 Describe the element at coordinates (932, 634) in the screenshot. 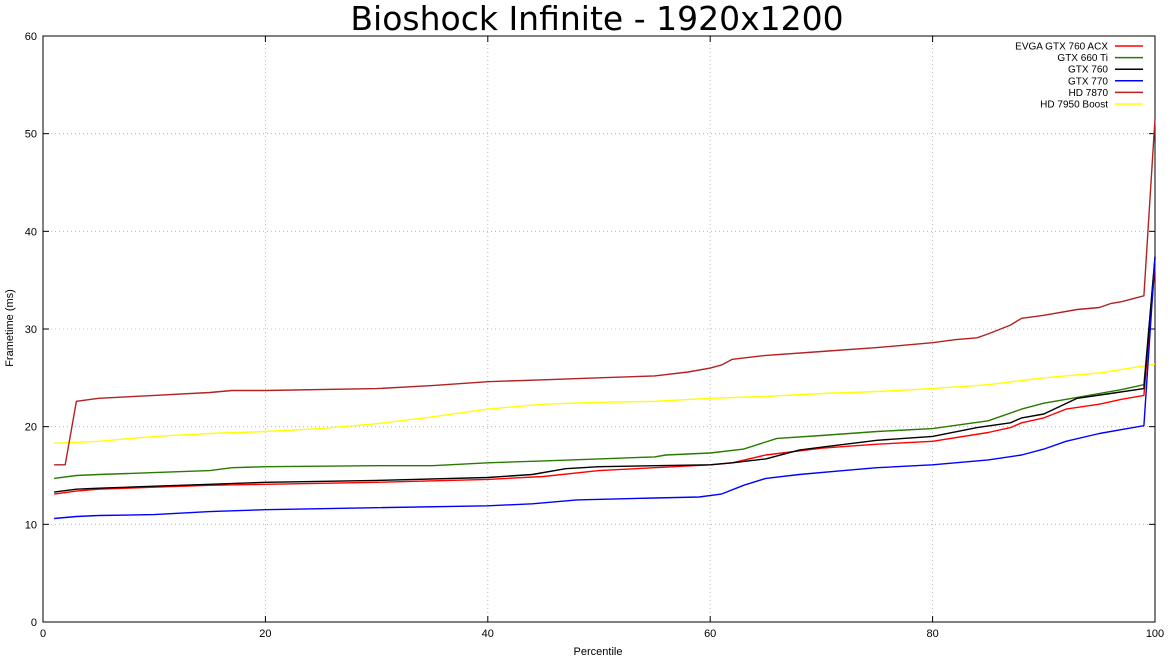

I see `x-tick-label: 80` at that location.